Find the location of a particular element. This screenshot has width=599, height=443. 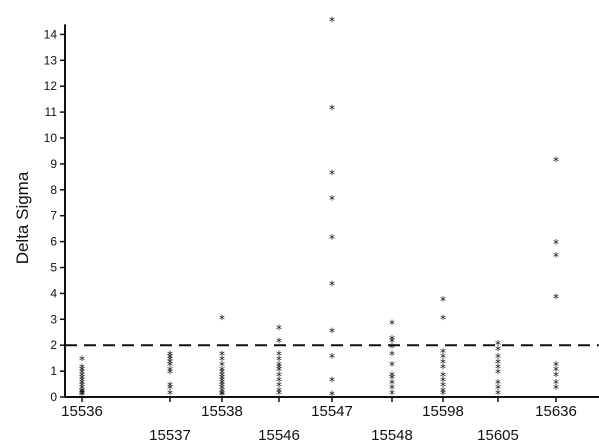

x-category-label: 15547 is located at coordinates (332, 411).